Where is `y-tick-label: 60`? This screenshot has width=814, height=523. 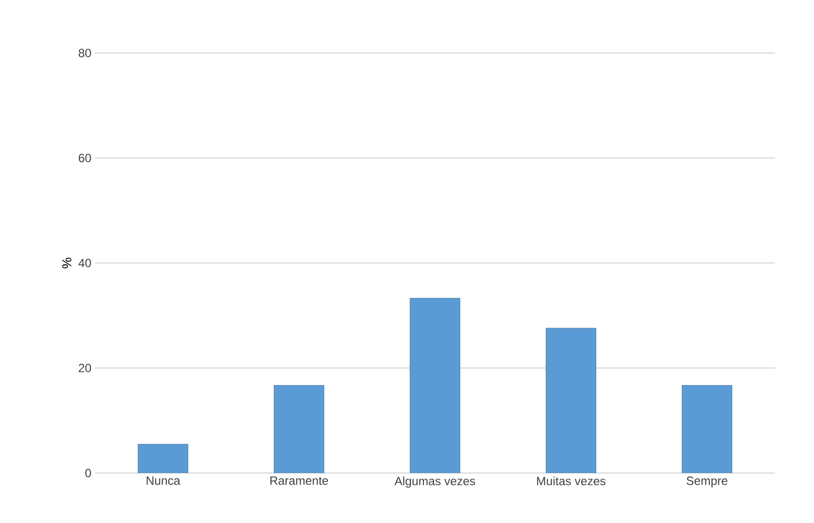
y-tick-label: 60 is located at coordinates (85, 158).